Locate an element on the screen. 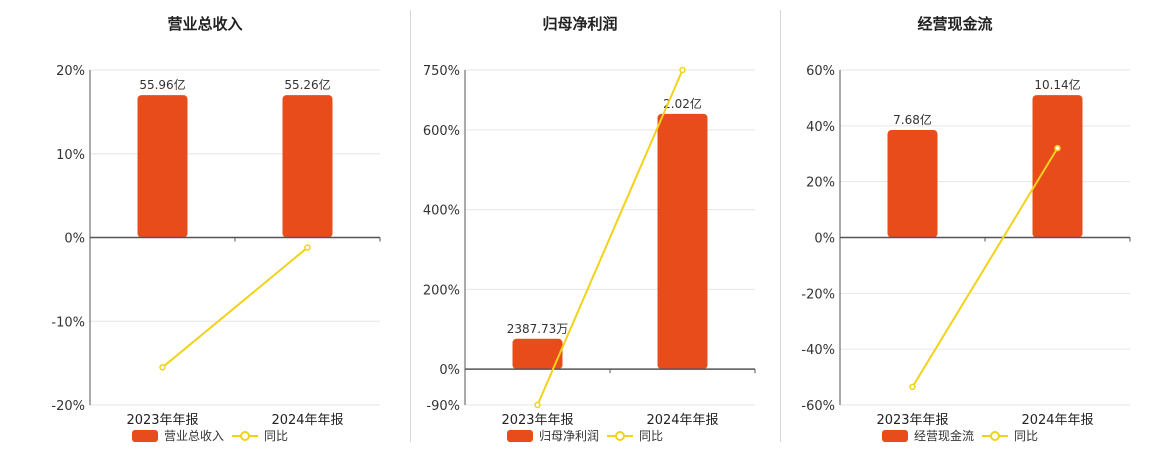 The image size is (1160, 450). bar-data-label: 55.96亿 is located at coordinates (162, 84).